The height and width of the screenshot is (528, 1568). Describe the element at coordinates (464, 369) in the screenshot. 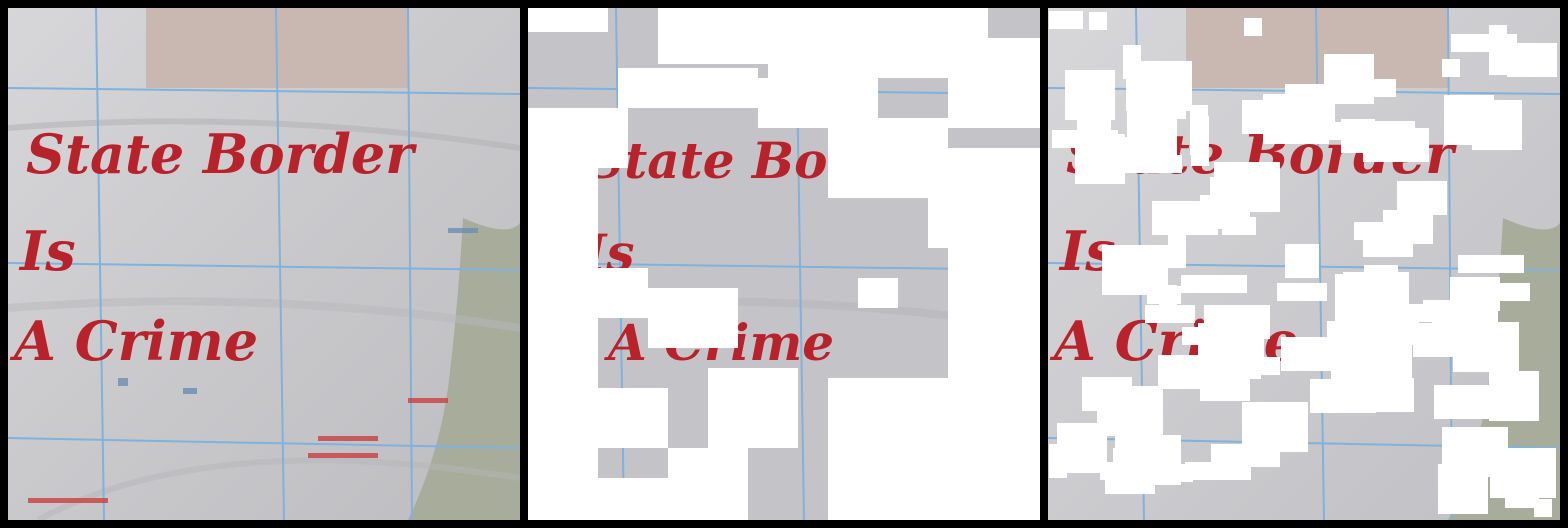

I see `map-fragment-right` at that location.